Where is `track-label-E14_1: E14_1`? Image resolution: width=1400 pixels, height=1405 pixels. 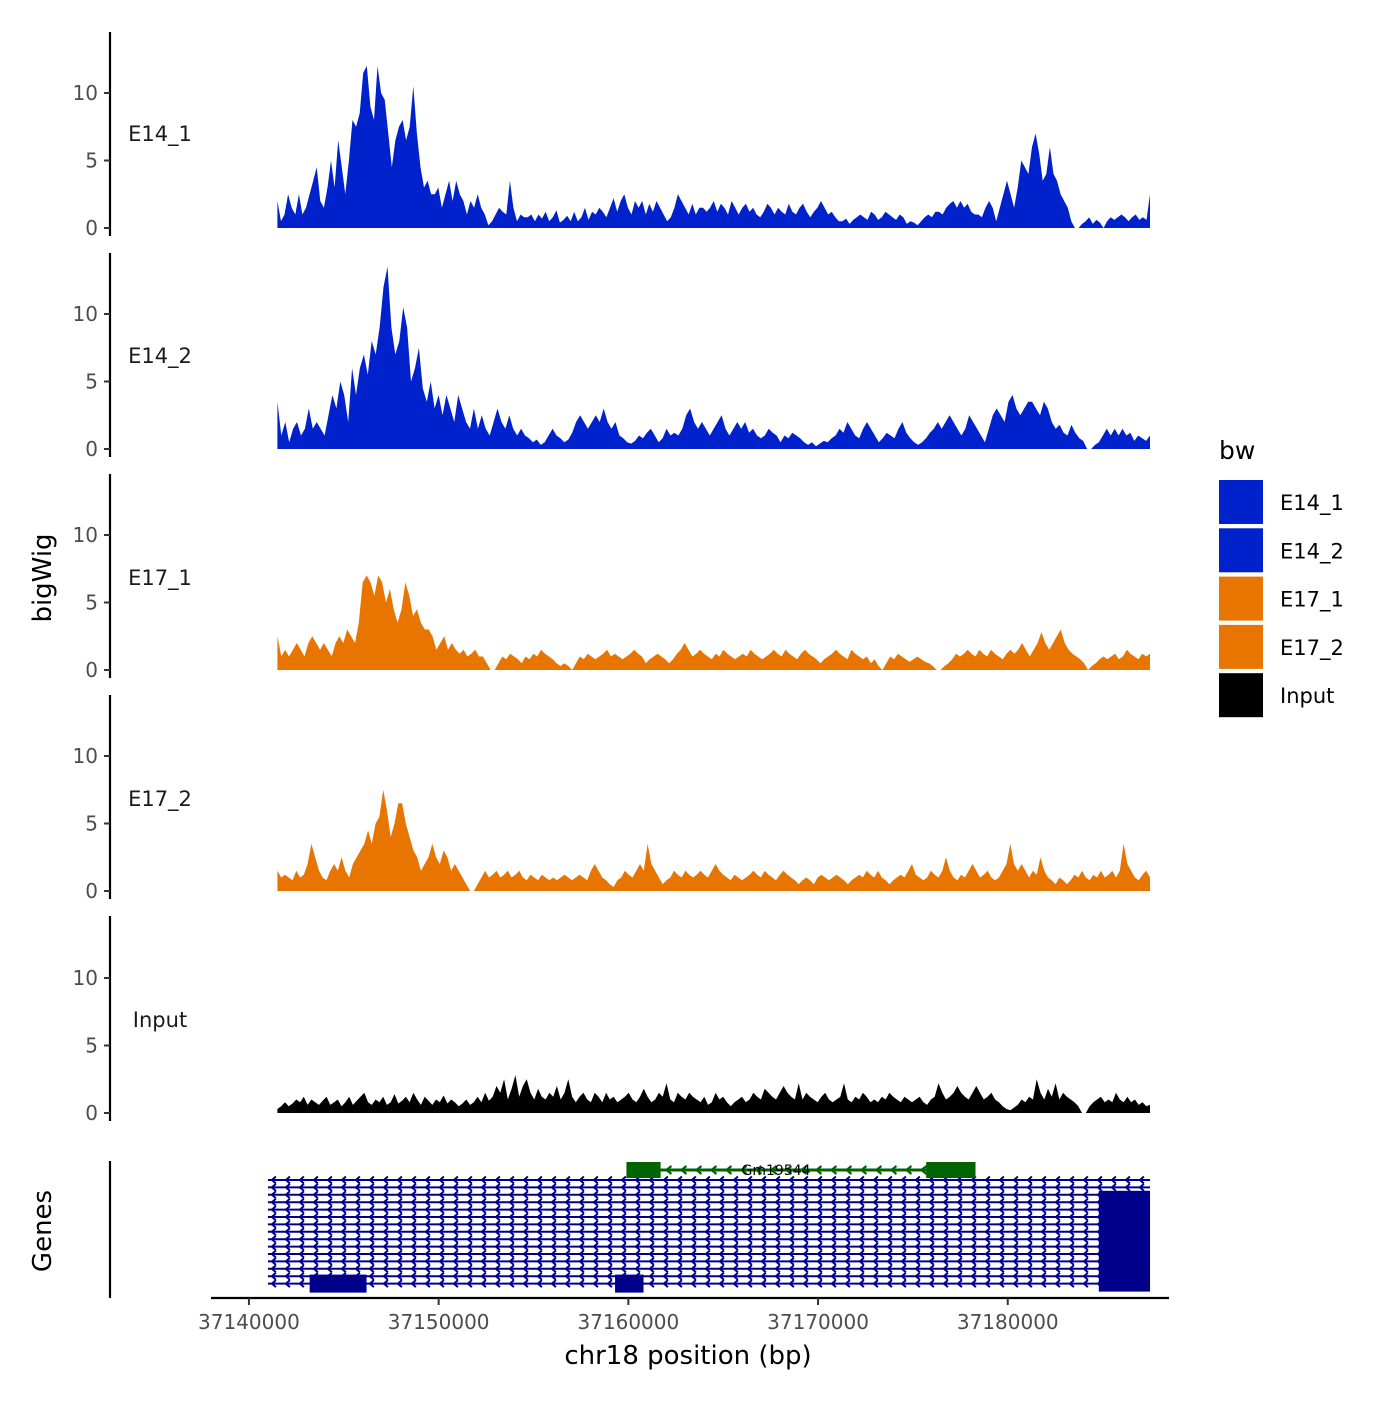 track-label-E14_1: E14_1 is located at coordinates (160, 134).